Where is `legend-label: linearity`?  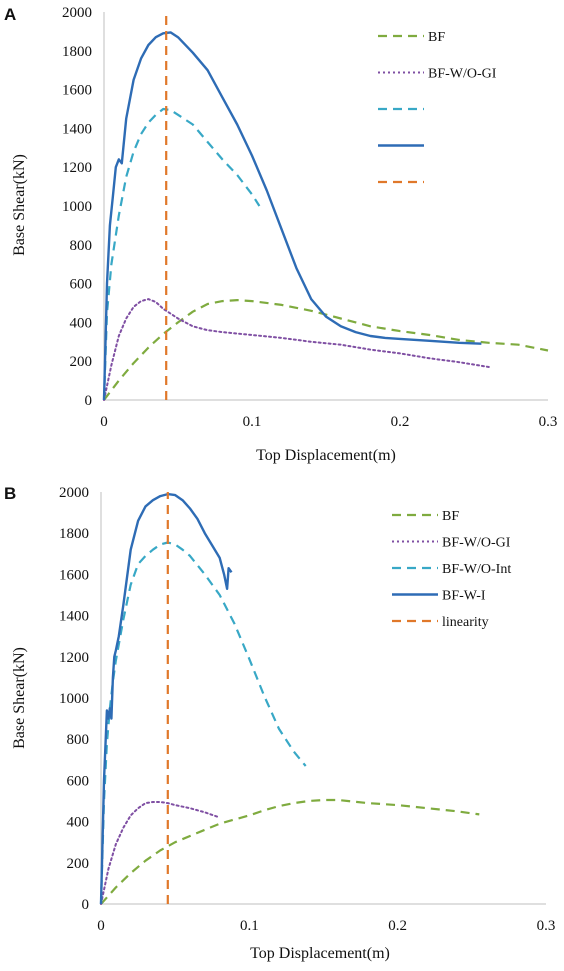 legend-label: linearity is located at coordinates (465, 622).